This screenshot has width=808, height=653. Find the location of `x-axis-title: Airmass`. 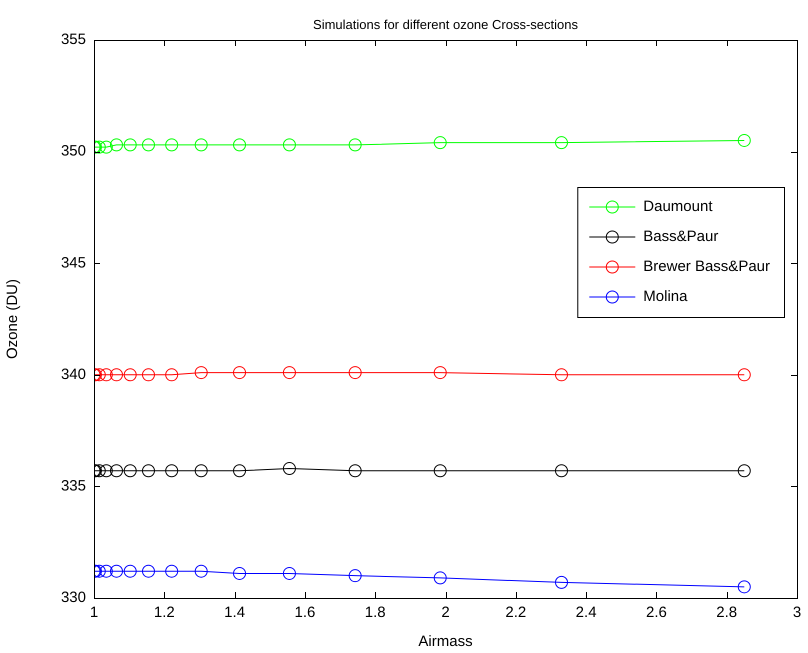

x-axis-title: Airmass is located at coordinates (445, 641).